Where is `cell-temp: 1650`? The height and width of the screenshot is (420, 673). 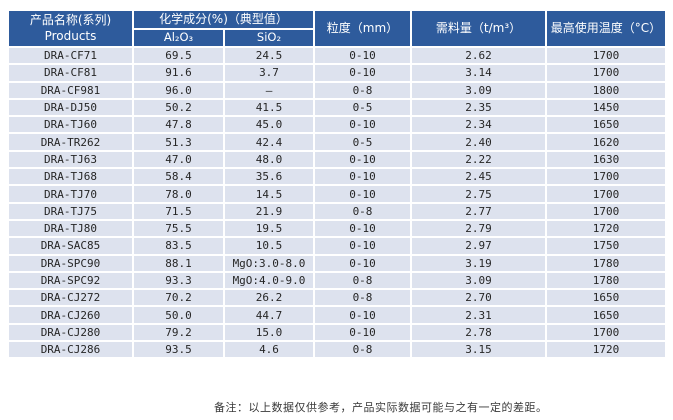
cell-temp: 1650 is located at coordinates (606, 125).